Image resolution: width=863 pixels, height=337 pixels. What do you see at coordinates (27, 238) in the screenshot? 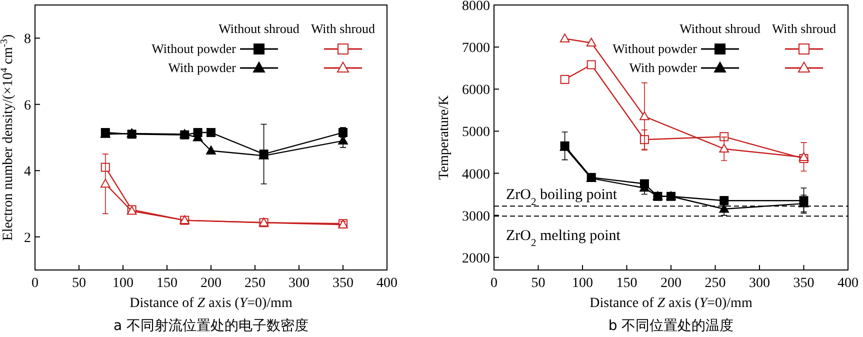
I see `y-tick-label: 2` at bounding box center [27, 238].